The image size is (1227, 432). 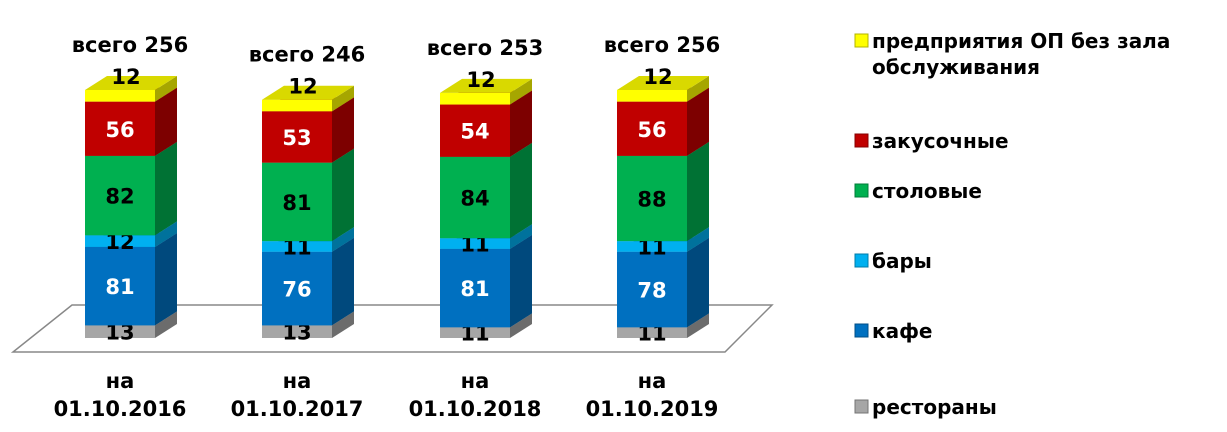 I want to click on x-tick-label: на 01.10.2019, so click(x=652, y=395).